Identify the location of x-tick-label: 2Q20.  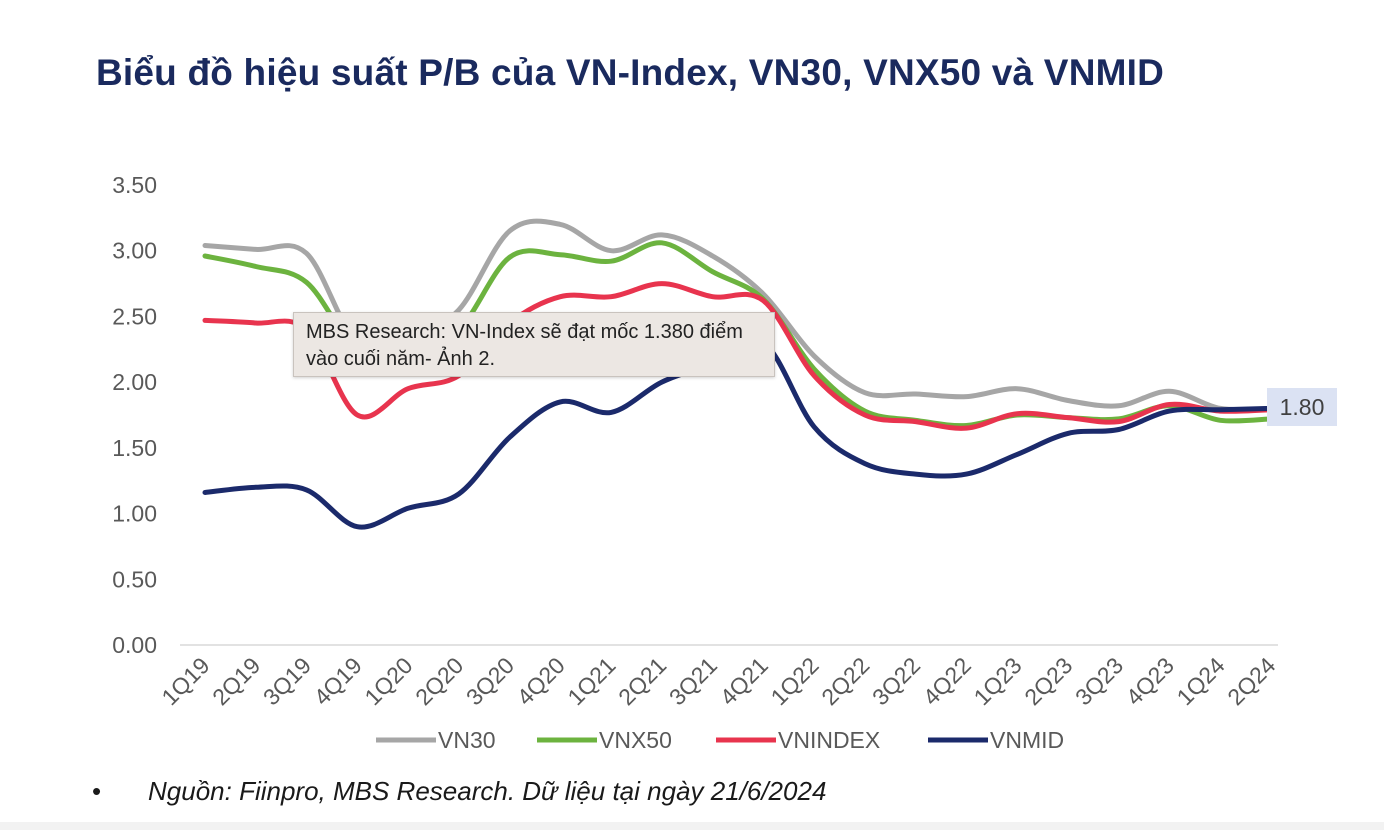
(439, 681).